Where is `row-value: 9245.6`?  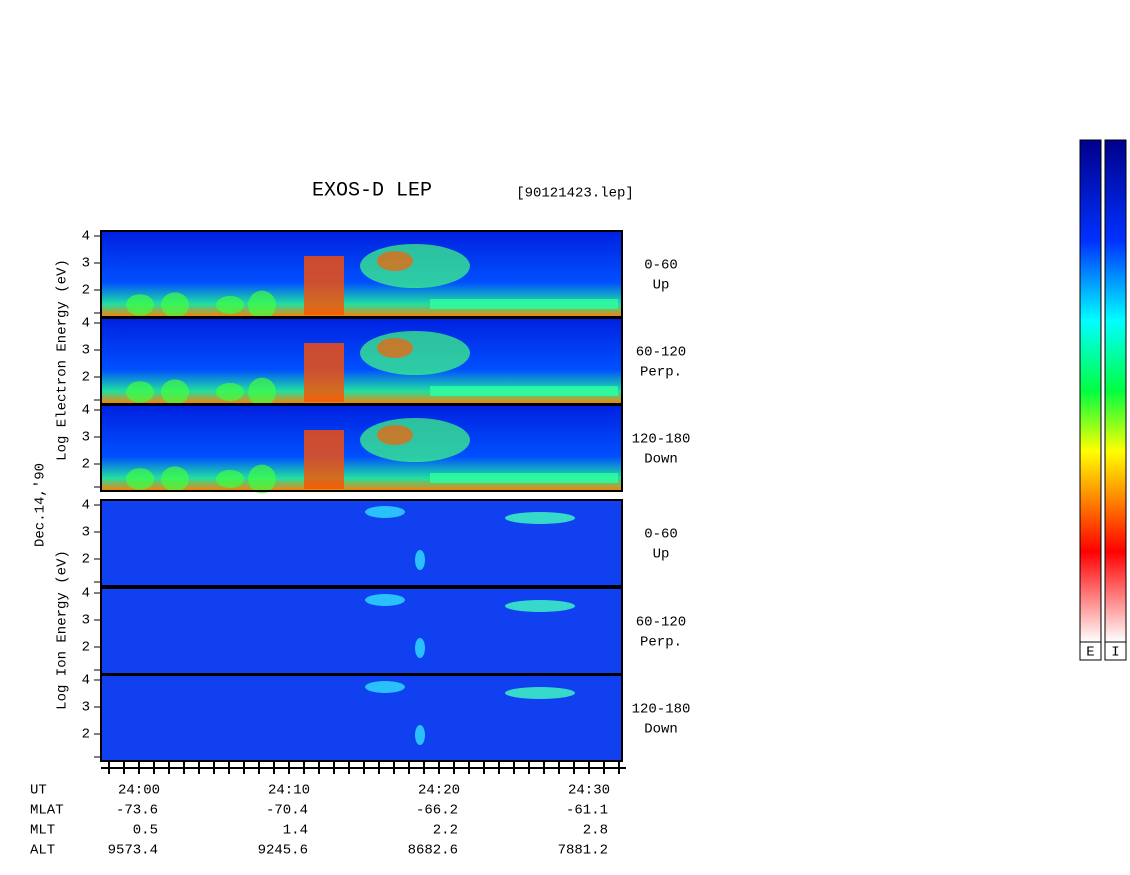 row-value: 9245.6 is located at coordinates (283, 851).